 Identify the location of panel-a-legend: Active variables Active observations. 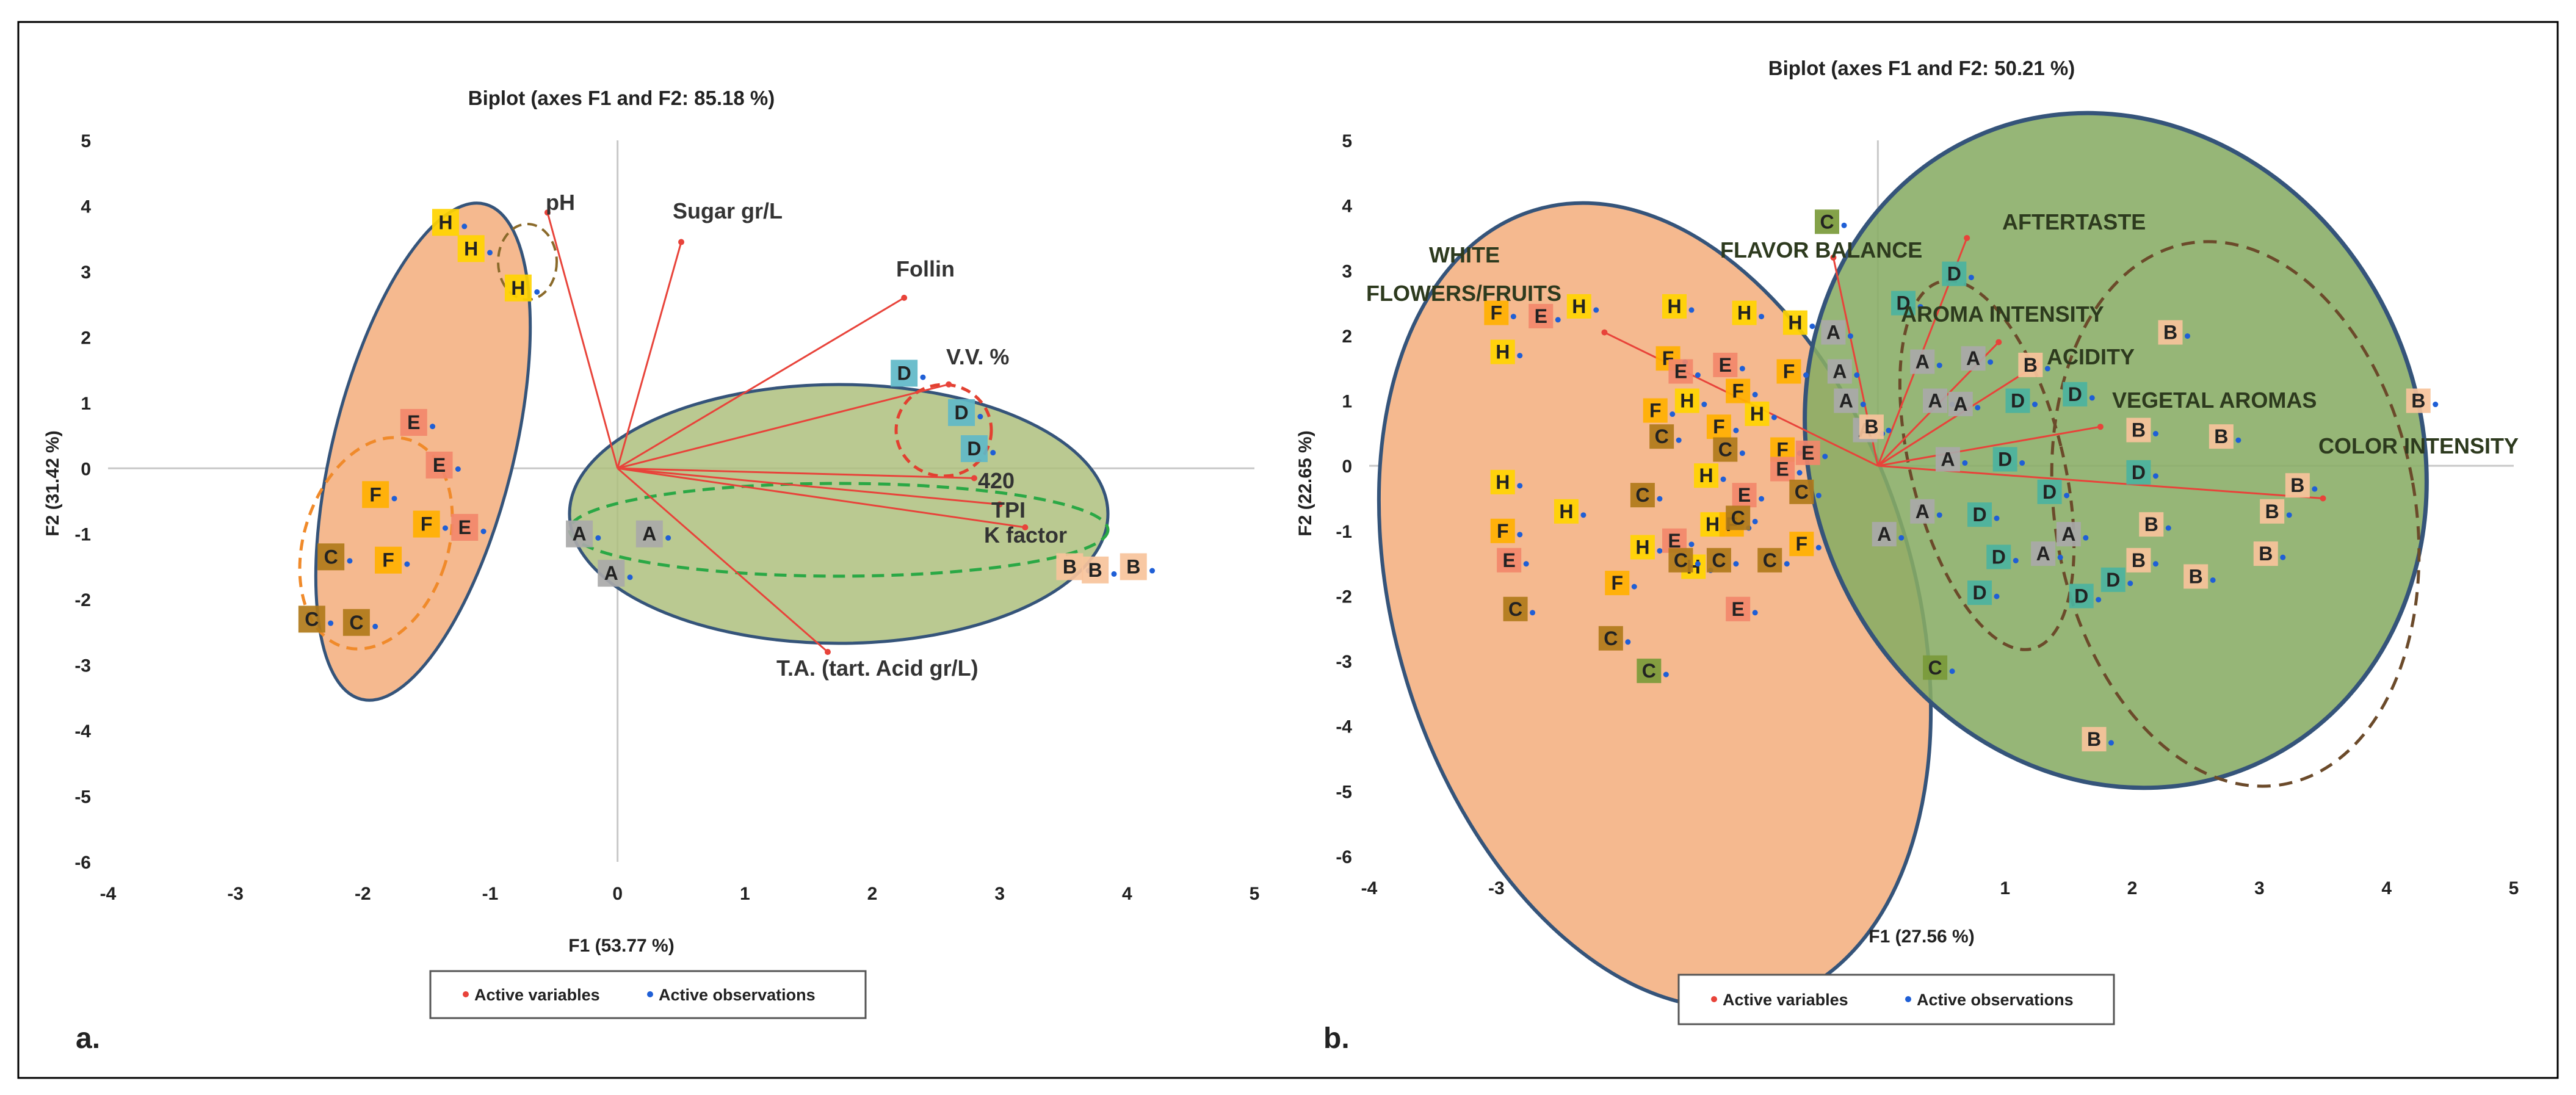
(648, 994).